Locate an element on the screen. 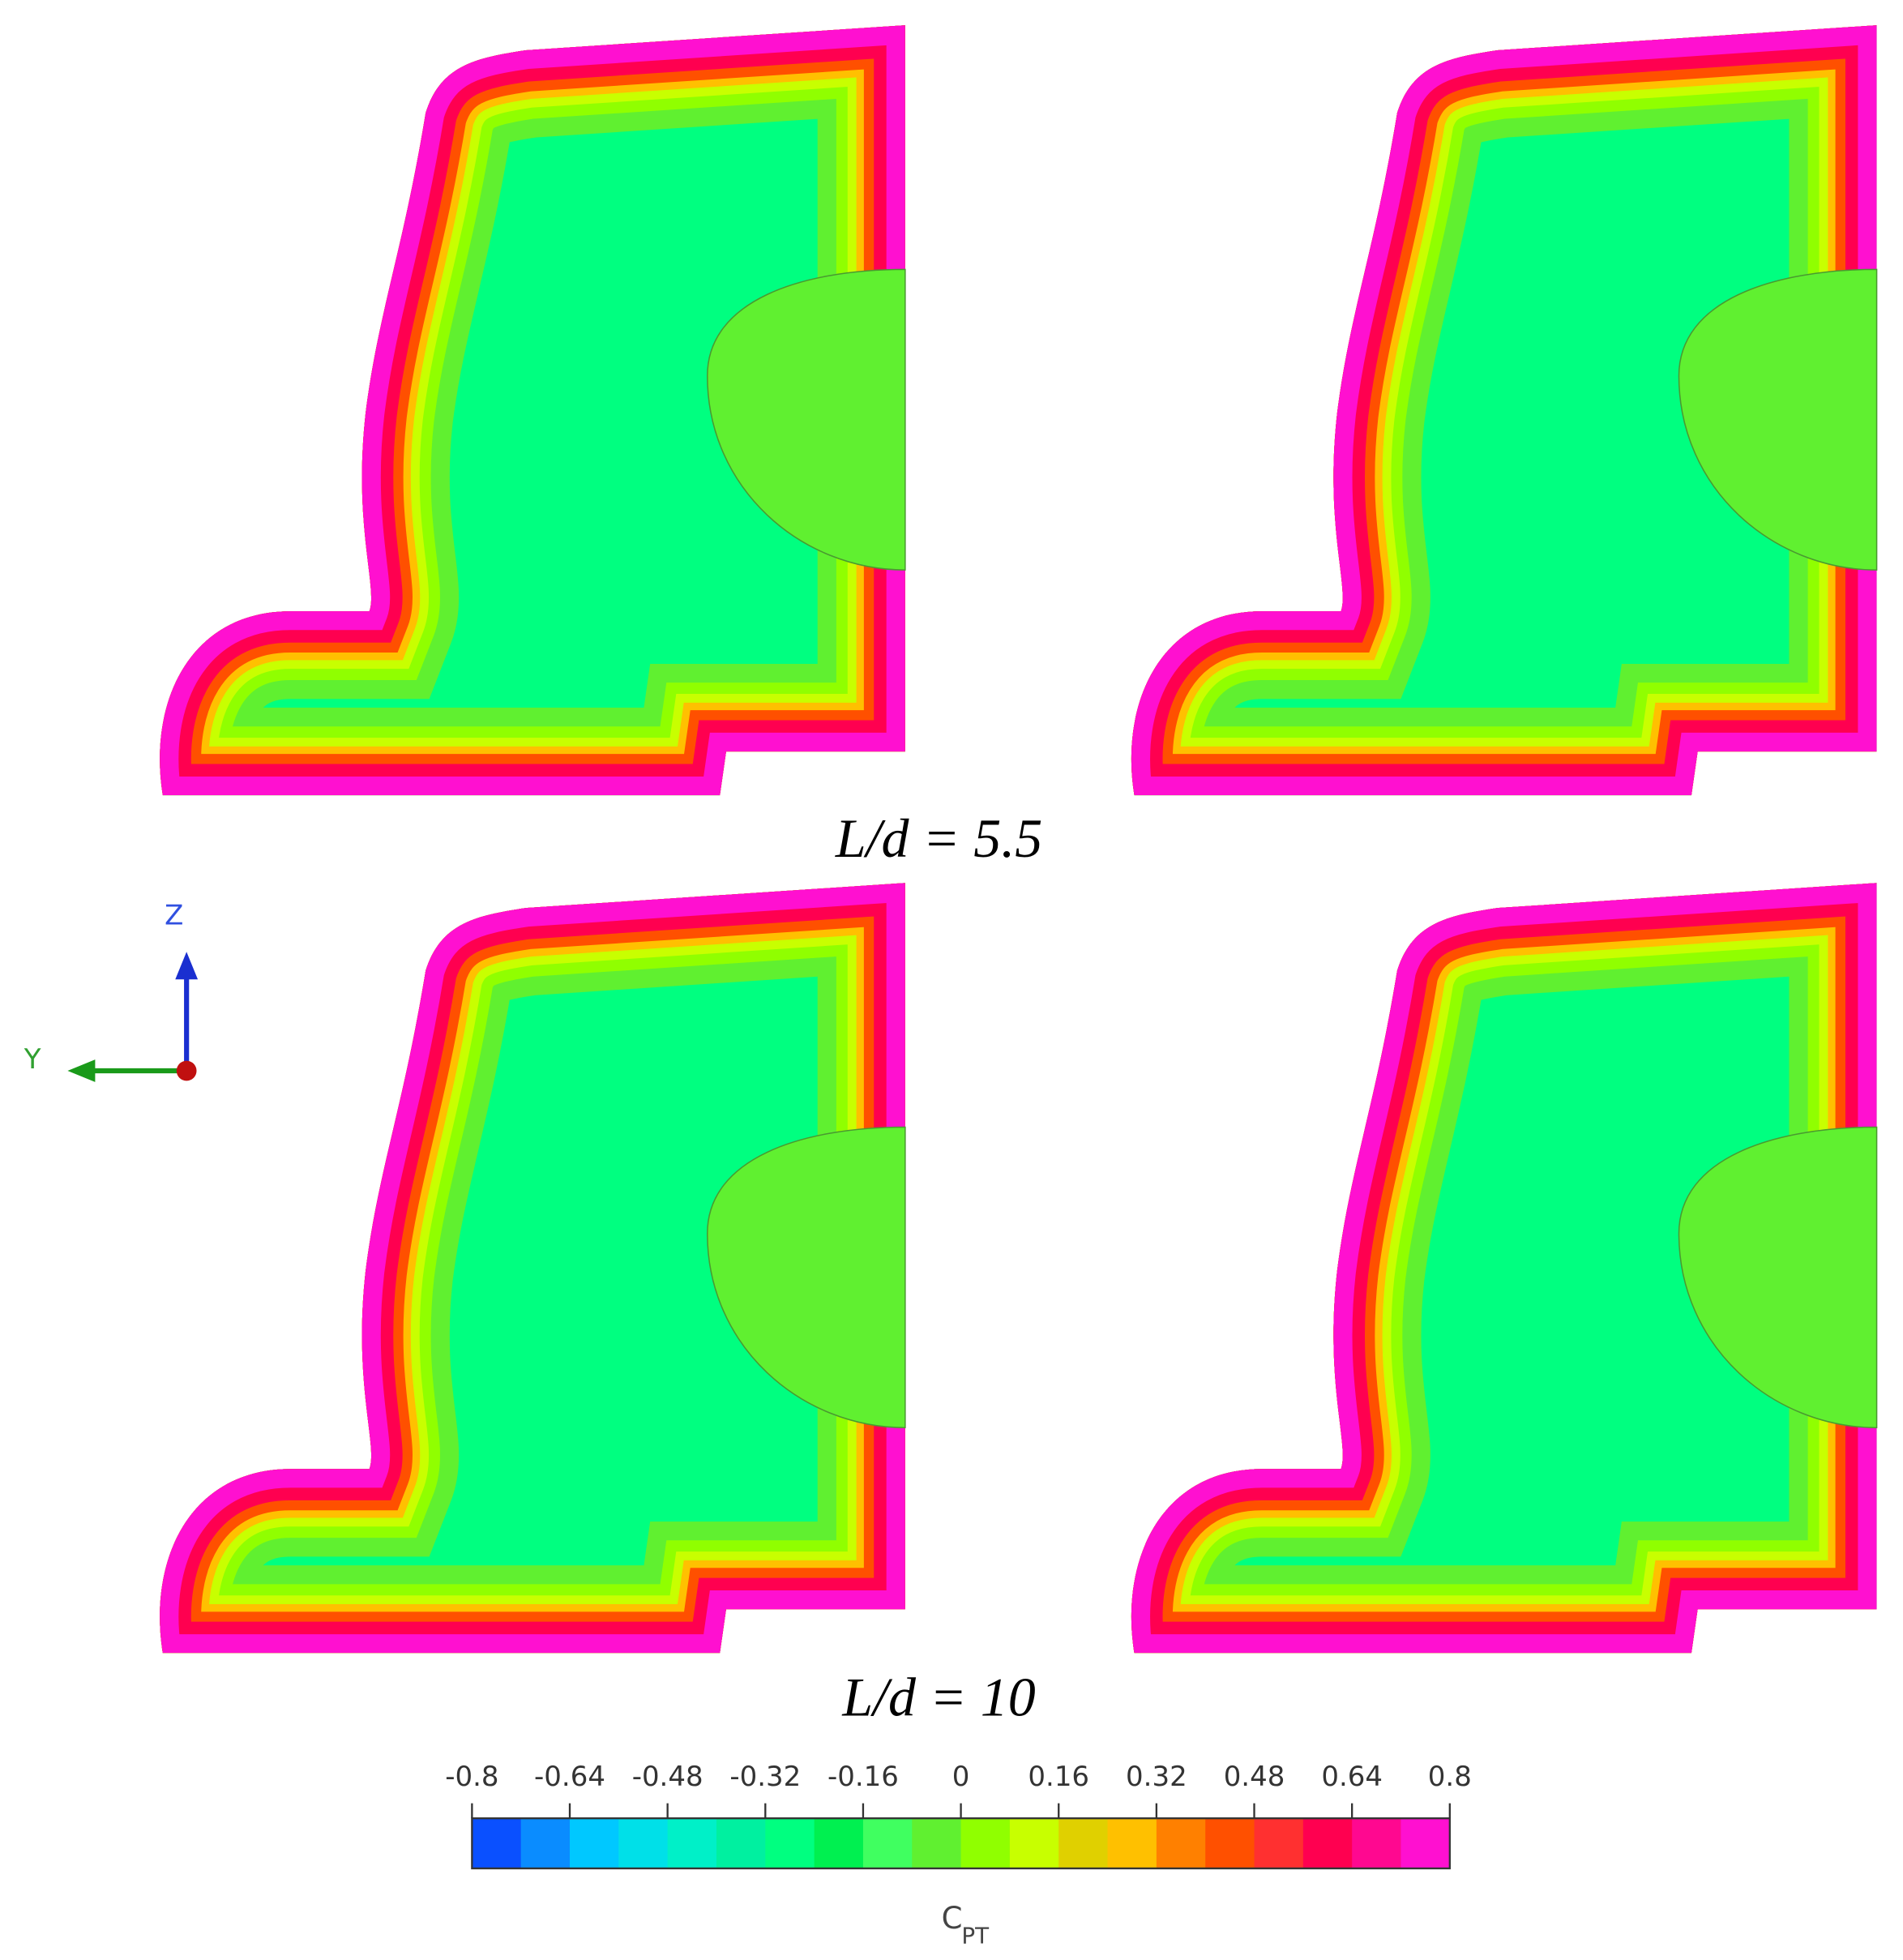  colorbar-tick-label: 0.8 is located at coordinates (1450, 1777).